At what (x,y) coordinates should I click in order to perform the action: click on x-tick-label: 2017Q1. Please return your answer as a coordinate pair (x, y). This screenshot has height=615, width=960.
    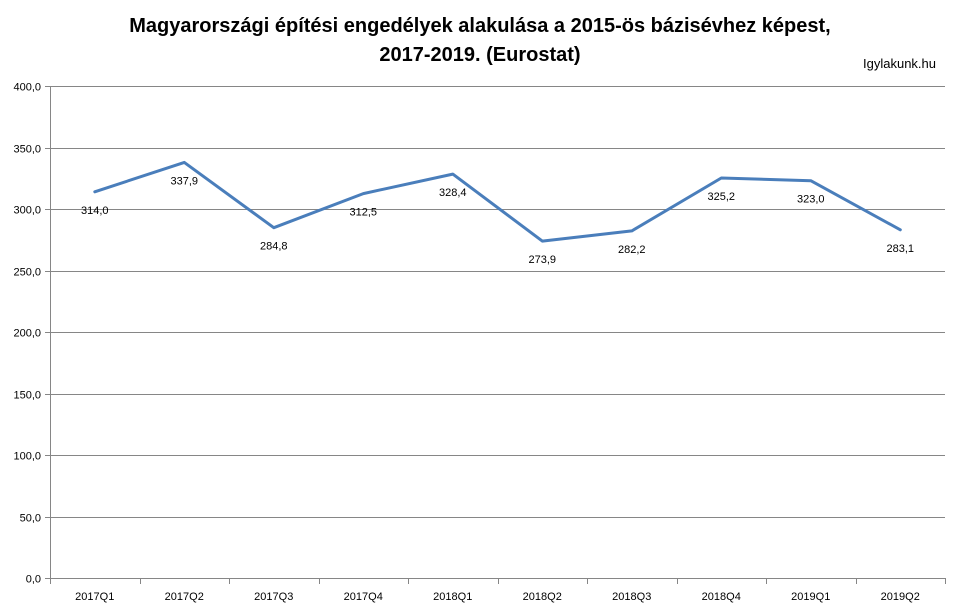
    Looking at the image, I should click on (94, 597).